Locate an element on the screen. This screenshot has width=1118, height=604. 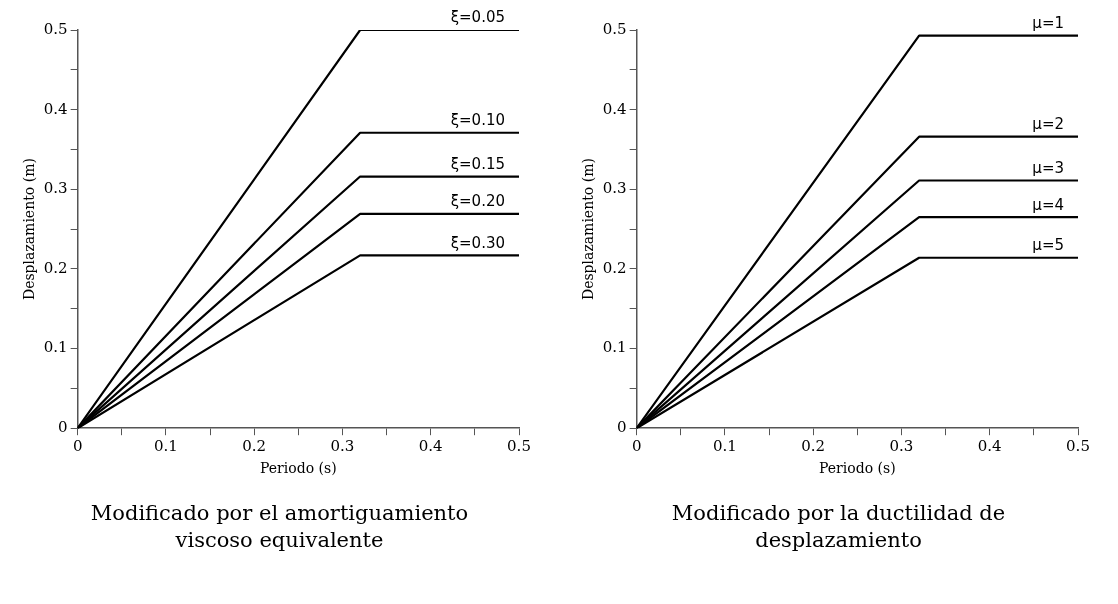
text: Modificado por la ductilidad de desplazamiento is located at coordinates (838, 527).